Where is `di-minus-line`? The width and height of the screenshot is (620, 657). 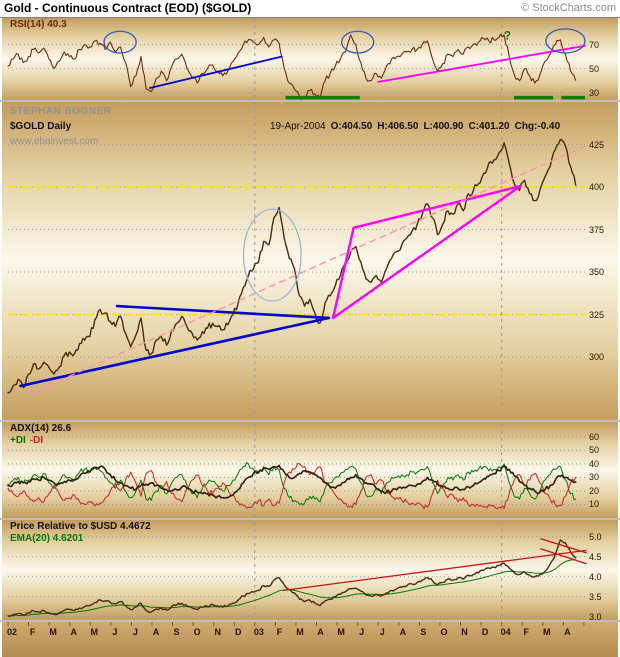 di-minus-line is located at coordinates (292, 486).